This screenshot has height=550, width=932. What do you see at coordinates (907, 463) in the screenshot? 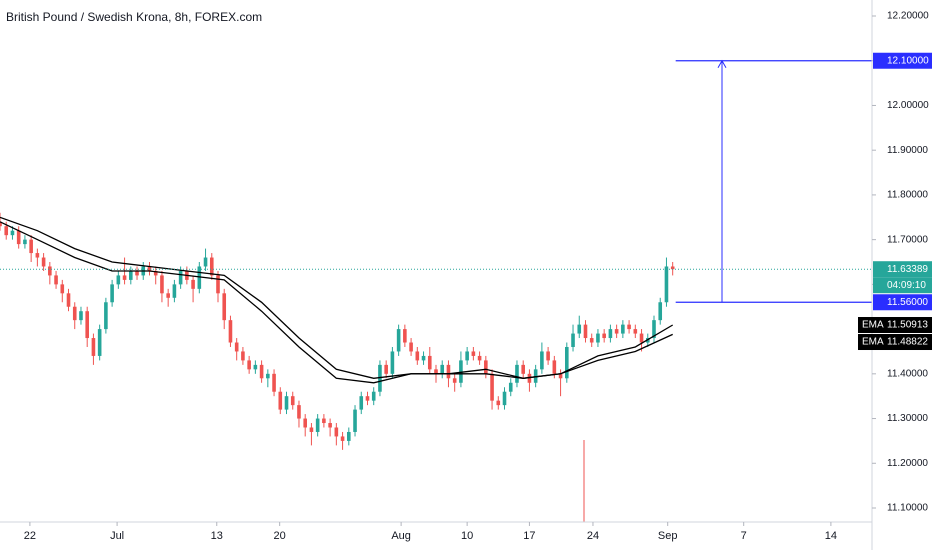
I see `y-tick-label: 11.20000` at bounding box center [907, 463].